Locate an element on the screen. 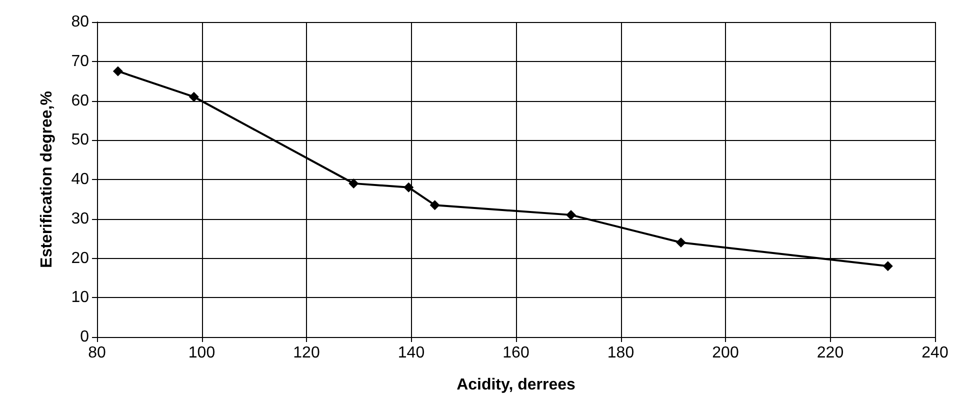  y-tick-label: 40 is located at coordinates (80, 179).